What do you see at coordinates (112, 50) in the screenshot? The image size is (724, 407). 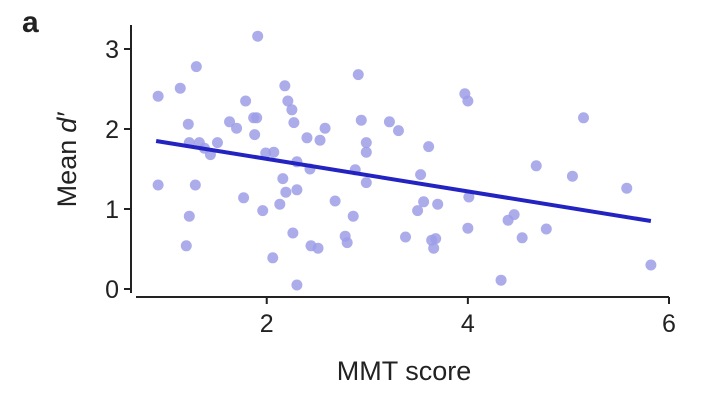 I see `y-tick-label: 3` at bounding box center [112, 50].